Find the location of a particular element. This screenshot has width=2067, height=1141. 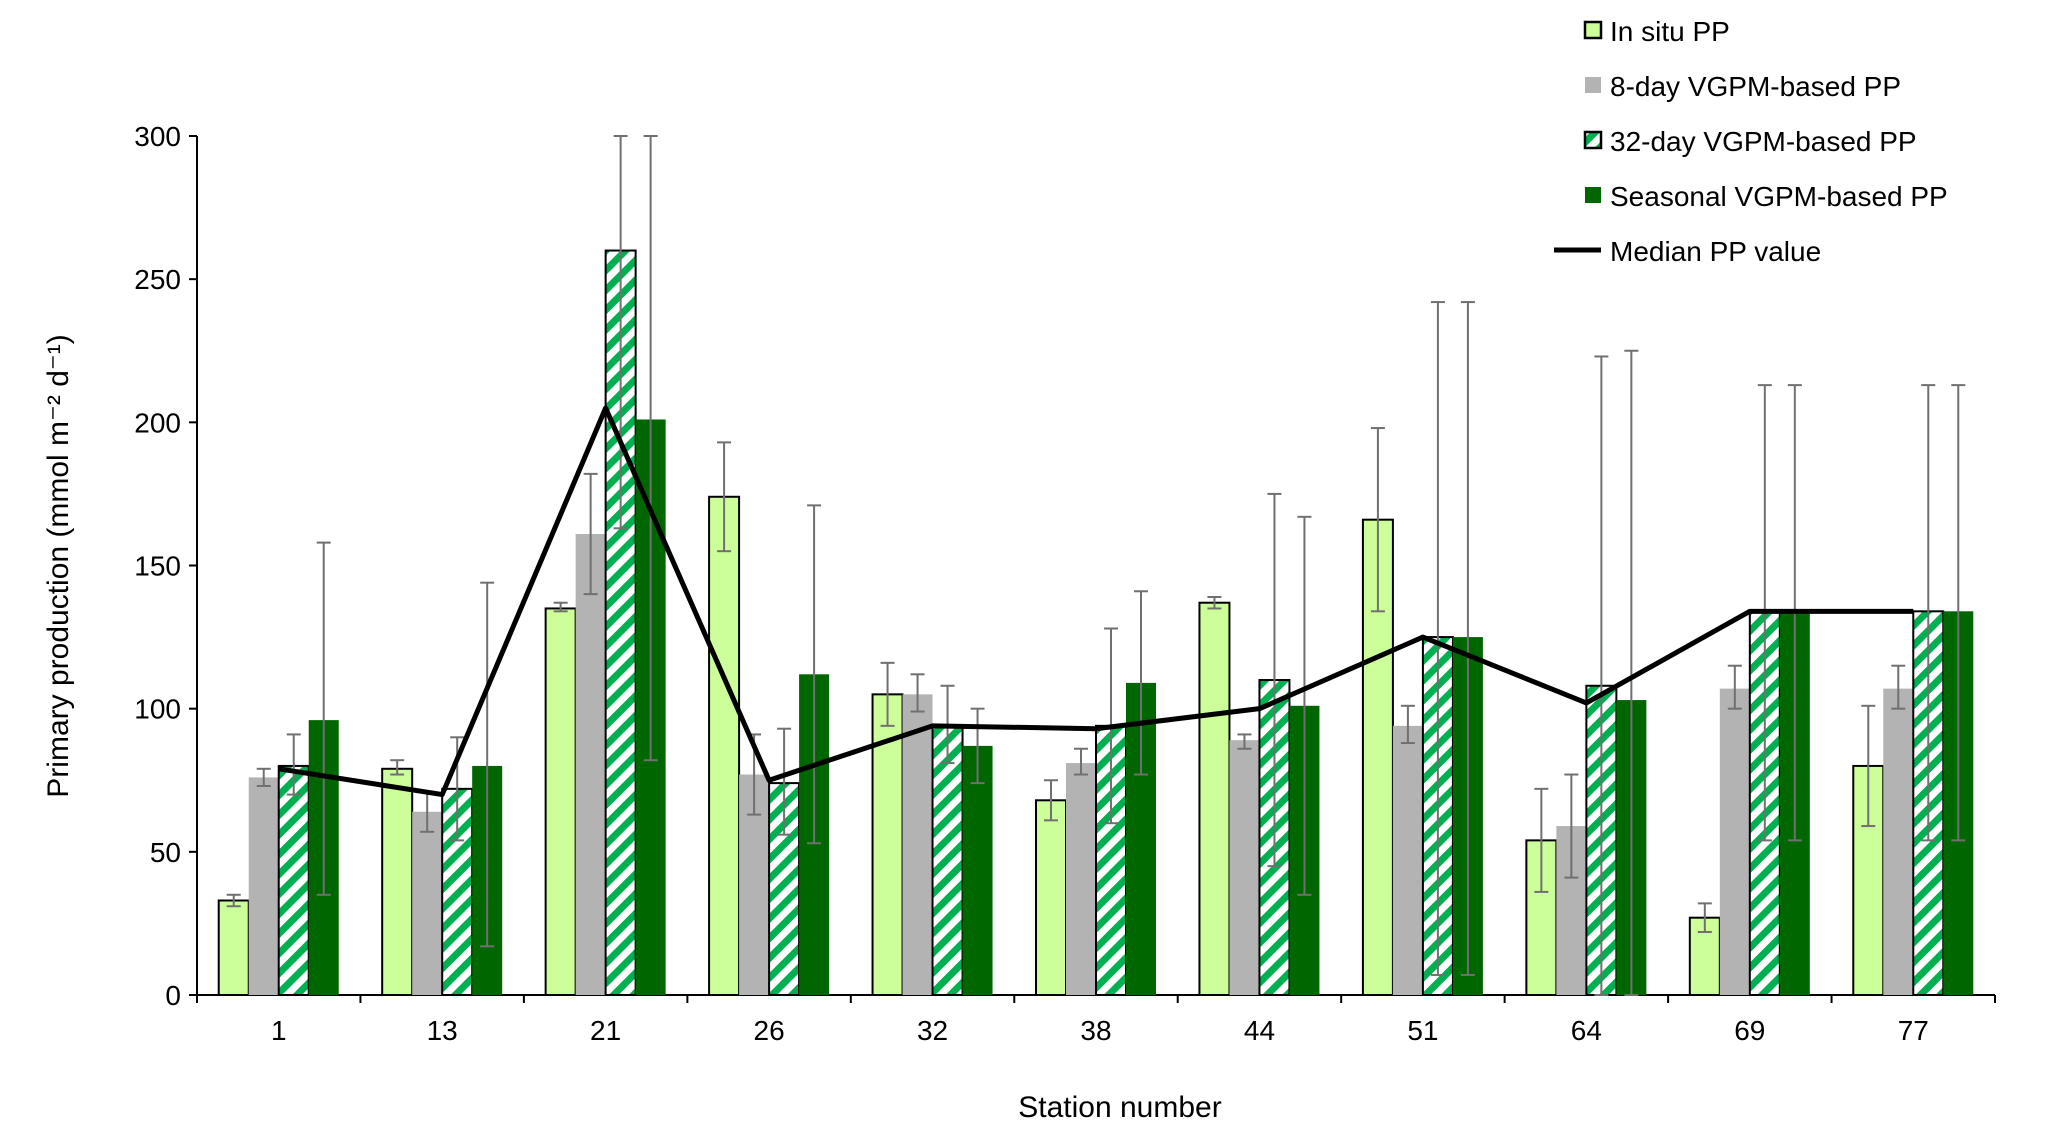

x-tick-label: 21 is located at coordinates (605, 1030).